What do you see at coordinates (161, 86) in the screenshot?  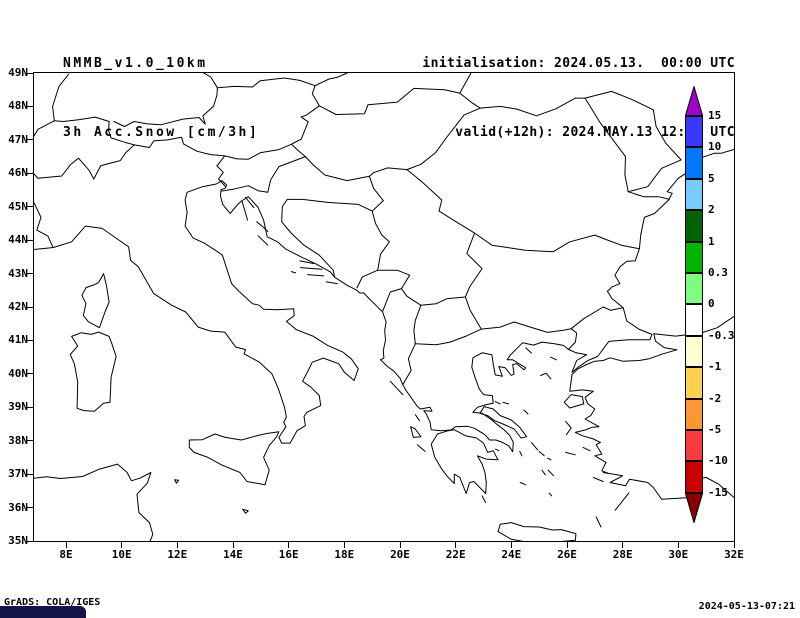 I see `header-left: NMMB_v1.0_10km 3h Acc.Snow [cm/3h]` at bounding box center [161, 86].